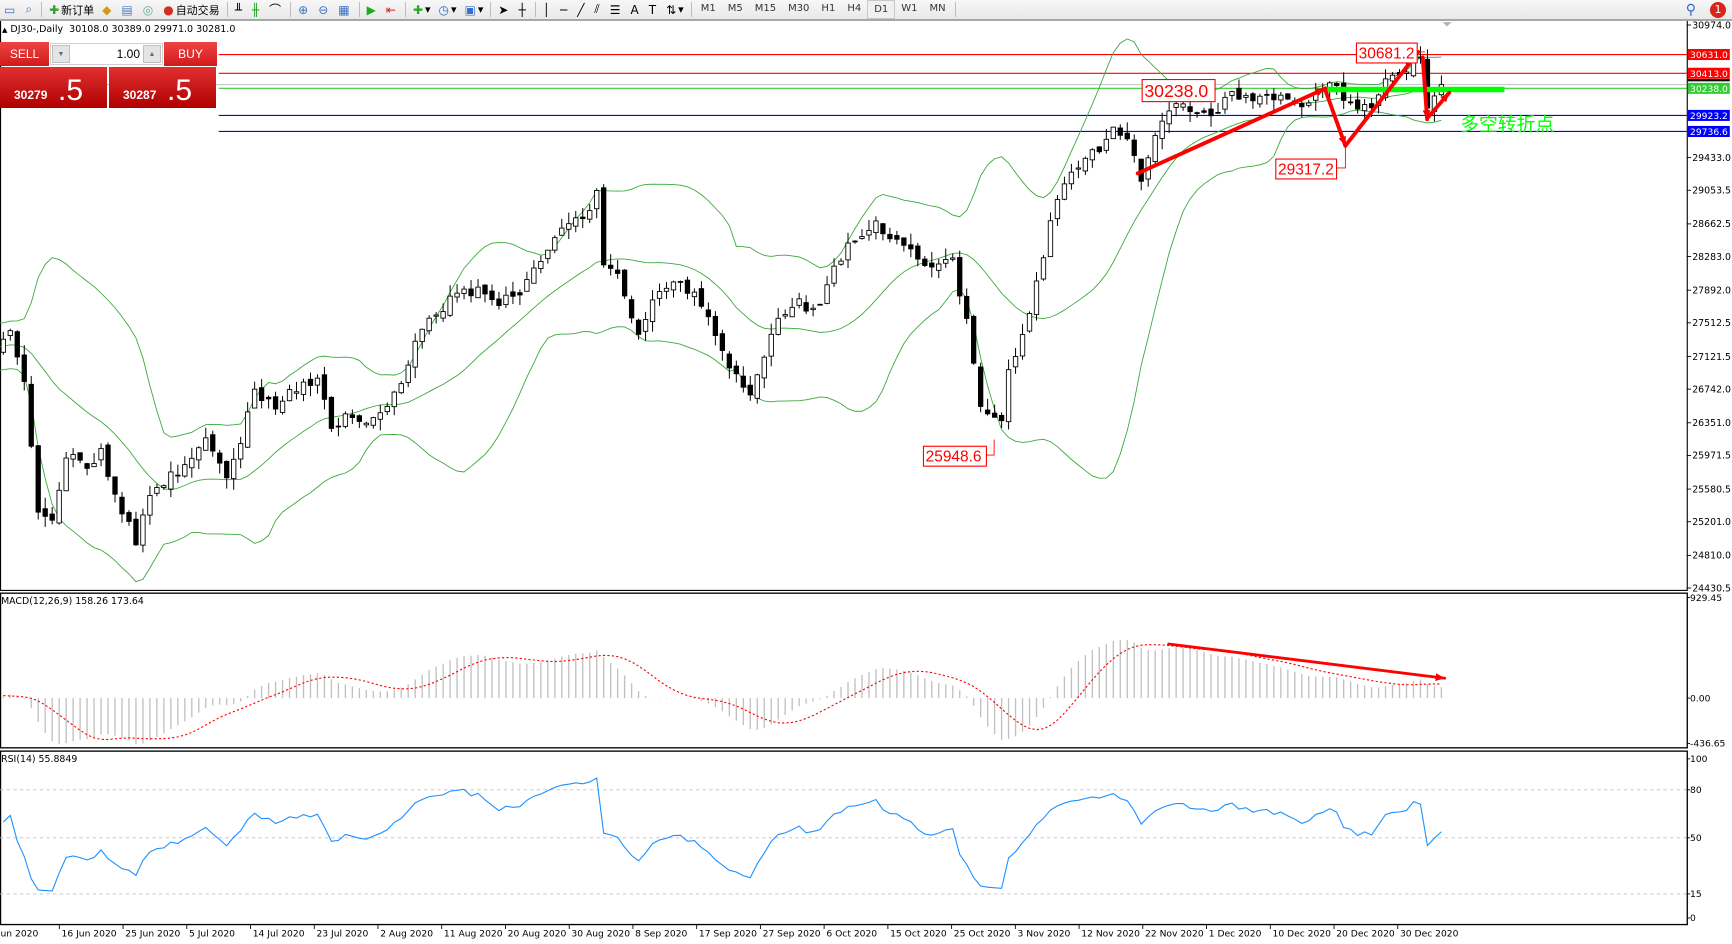 This screenshot has width=1732, height=944. What do you see at coordinates (372, 9) in the screenshot?
I see `auto-scroll-button: ▶` at bounding box center [372, 9].